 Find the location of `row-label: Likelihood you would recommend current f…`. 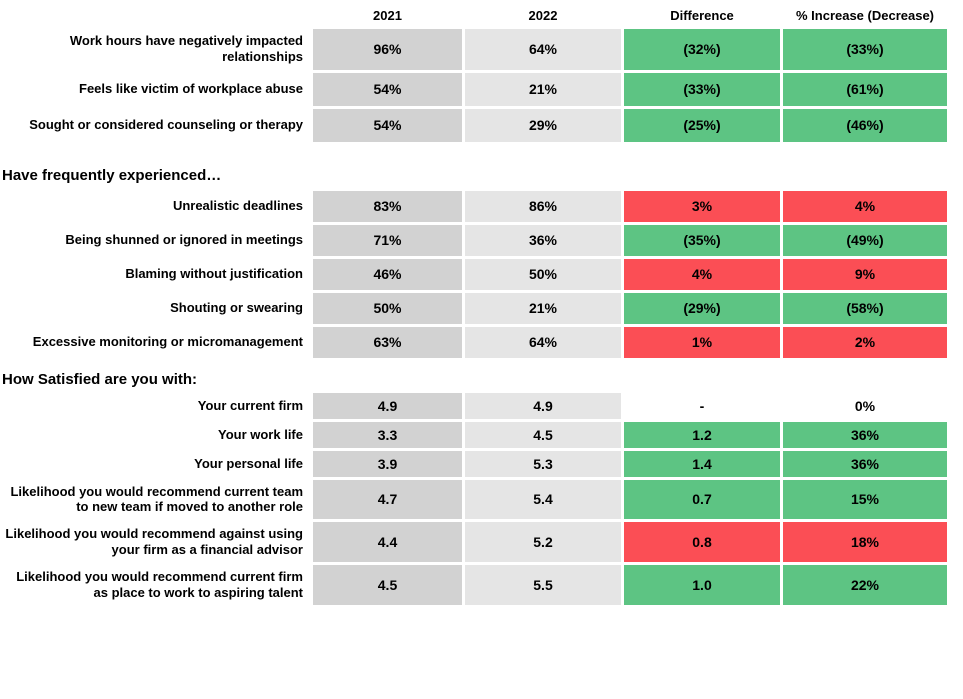

row-label: Likelihood you would recommend current f… is located at coordinates (159, 584).